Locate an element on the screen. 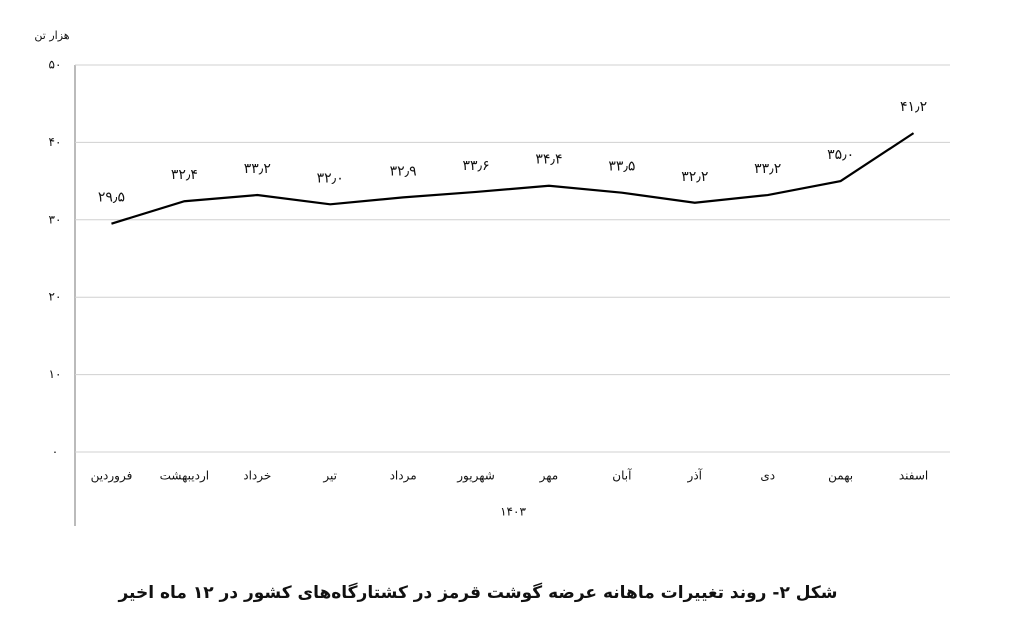 Image resolution: width=1017 pixels, height=640 pixels. x-tick-label: شهریور is located at coordinates (475, 476).